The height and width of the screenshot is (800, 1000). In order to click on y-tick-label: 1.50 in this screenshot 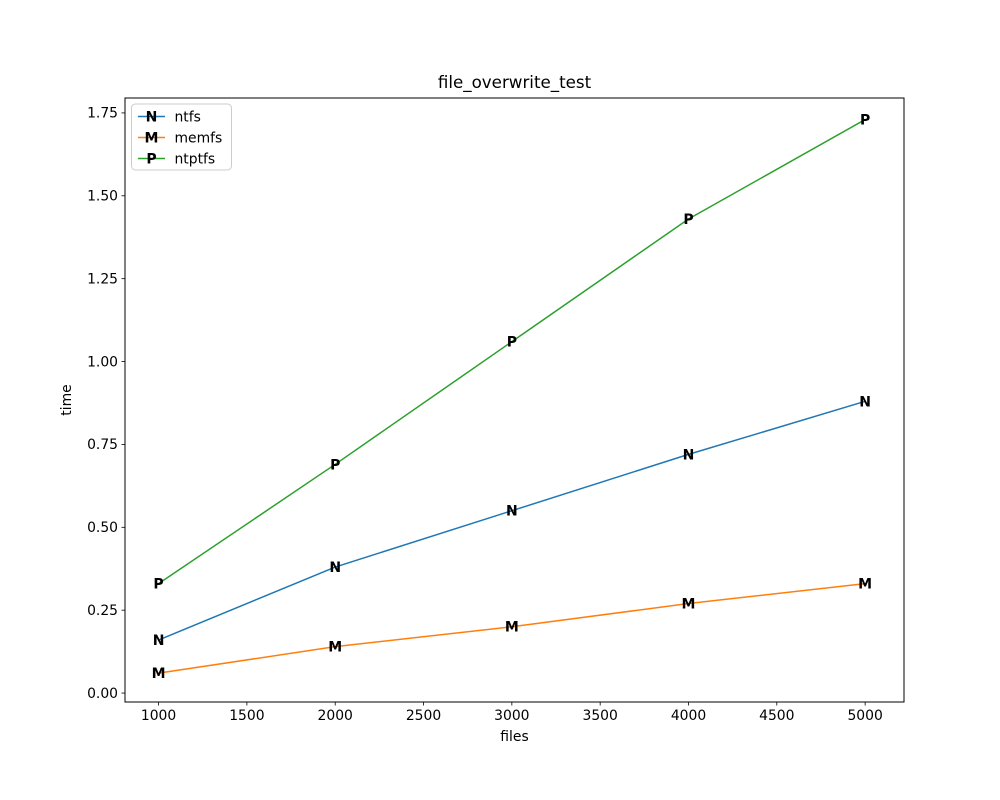, I will do `click(102, 197)`.